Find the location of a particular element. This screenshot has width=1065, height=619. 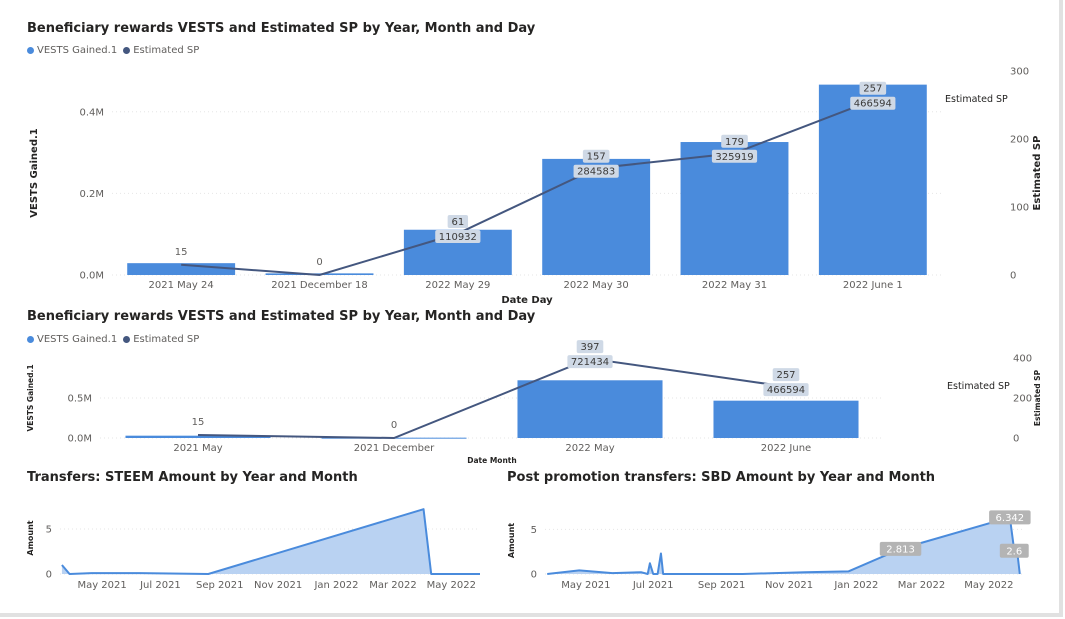

x-tick-label: 2021 December 18 is located at coordinates (319, 285).